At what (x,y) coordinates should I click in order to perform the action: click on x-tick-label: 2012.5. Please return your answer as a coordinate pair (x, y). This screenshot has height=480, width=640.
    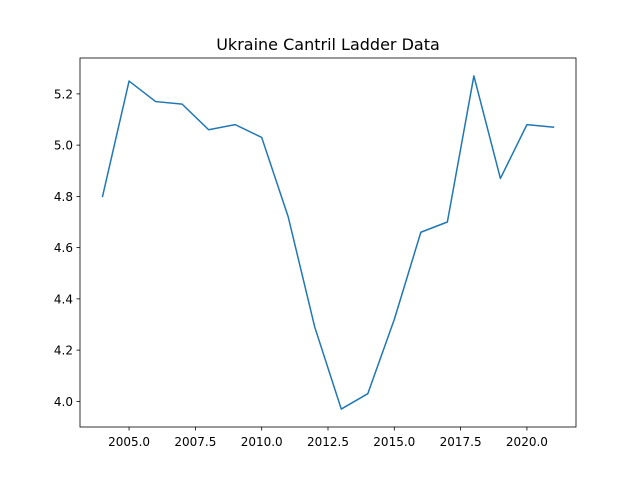
    Looking at the image, I should click on (328, 442).